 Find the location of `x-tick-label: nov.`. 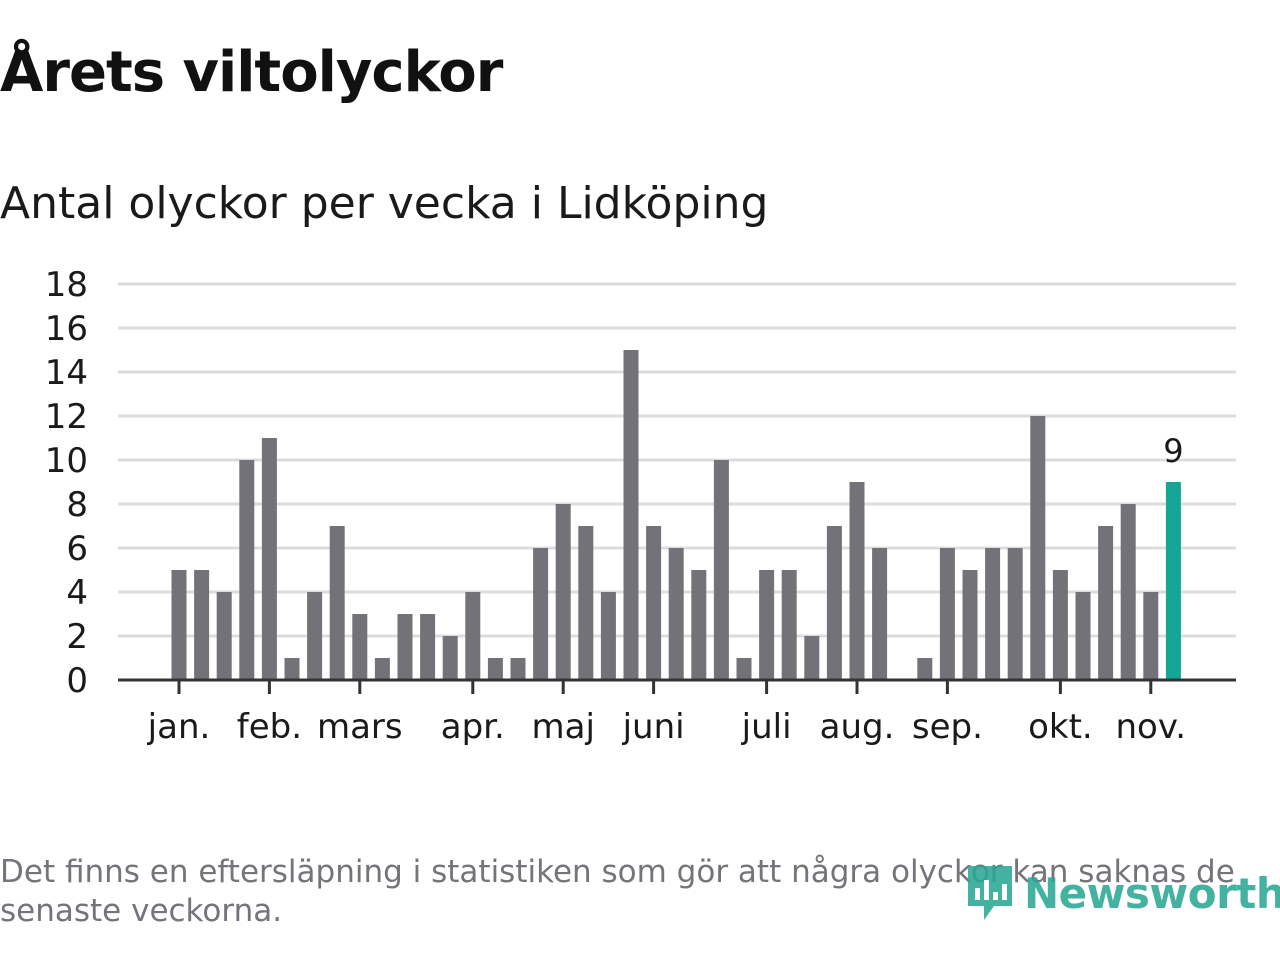

x-tick-label: nov. is located at coordinates (1150, 727).